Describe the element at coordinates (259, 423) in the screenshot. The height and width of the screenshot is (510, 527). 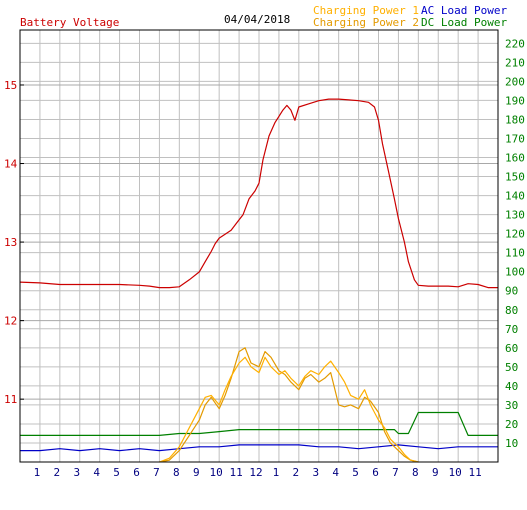
I see `series-line-dc-load-power` at that location.